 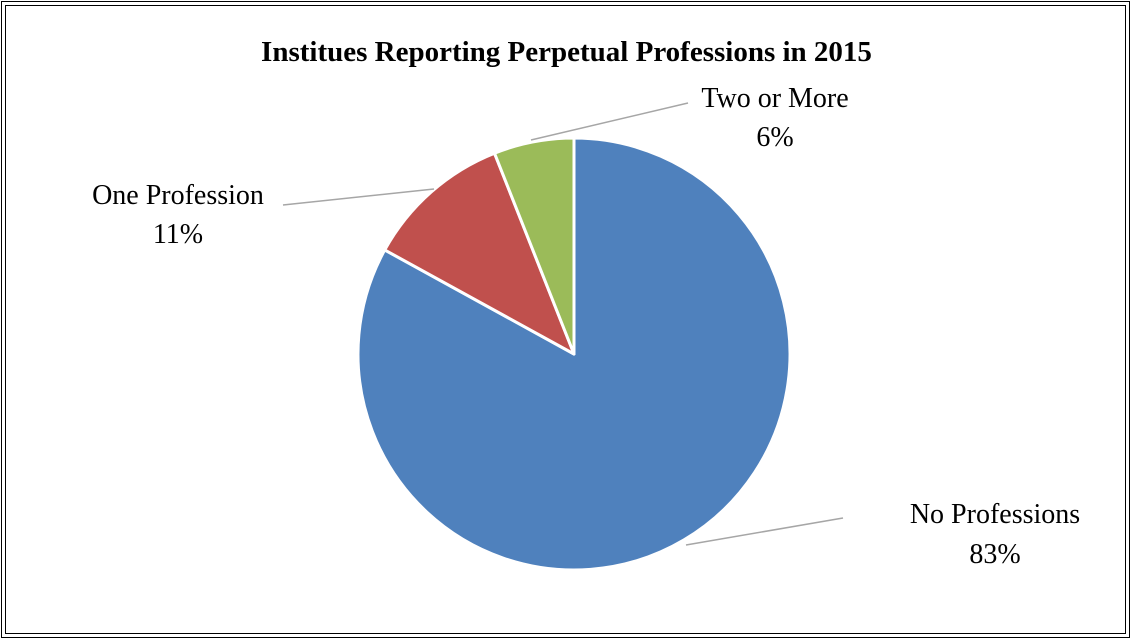 I want to click on leader-line-two-or-more, so click(x=609, y=121).